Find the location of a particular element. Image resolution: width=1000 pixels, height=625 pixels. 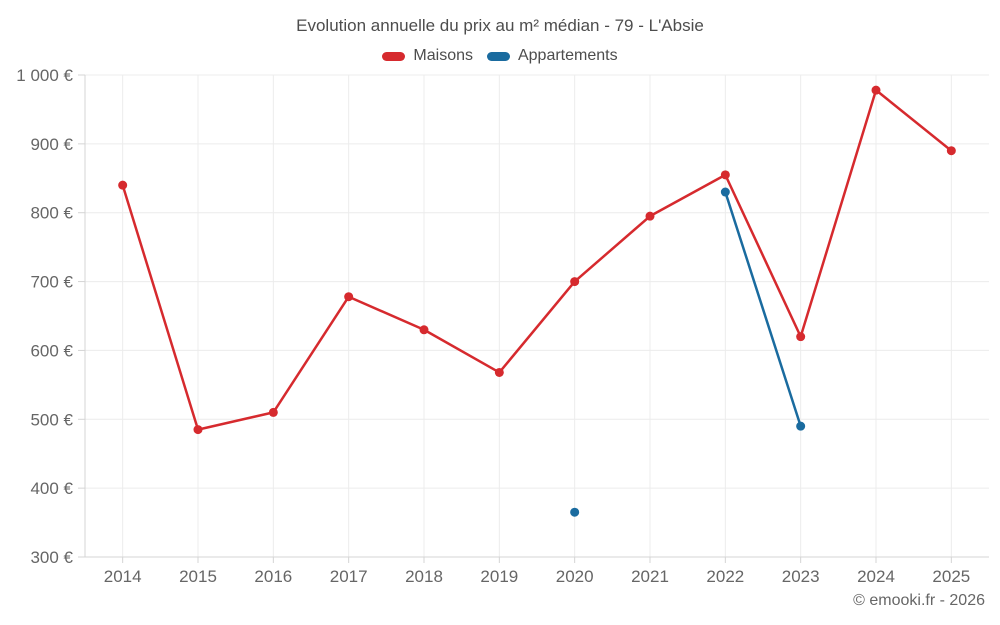

x-tick-label: 2021 is located at coordinates (650, 576).